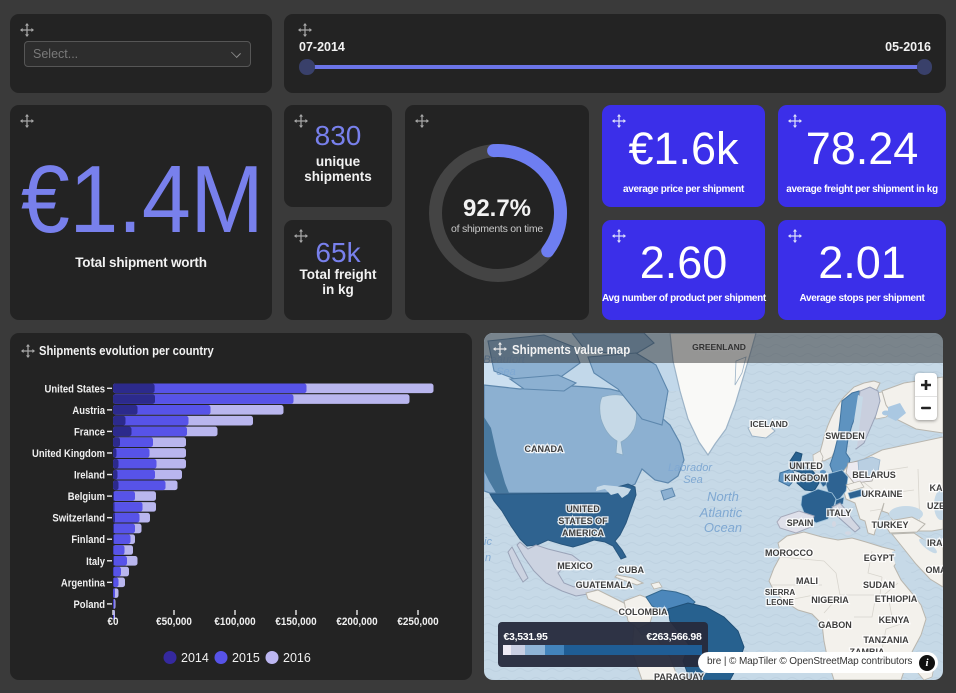 The height and width of the screenshot is (693, 956). I want to click on svg-text: CANADA, so click(544, 449).